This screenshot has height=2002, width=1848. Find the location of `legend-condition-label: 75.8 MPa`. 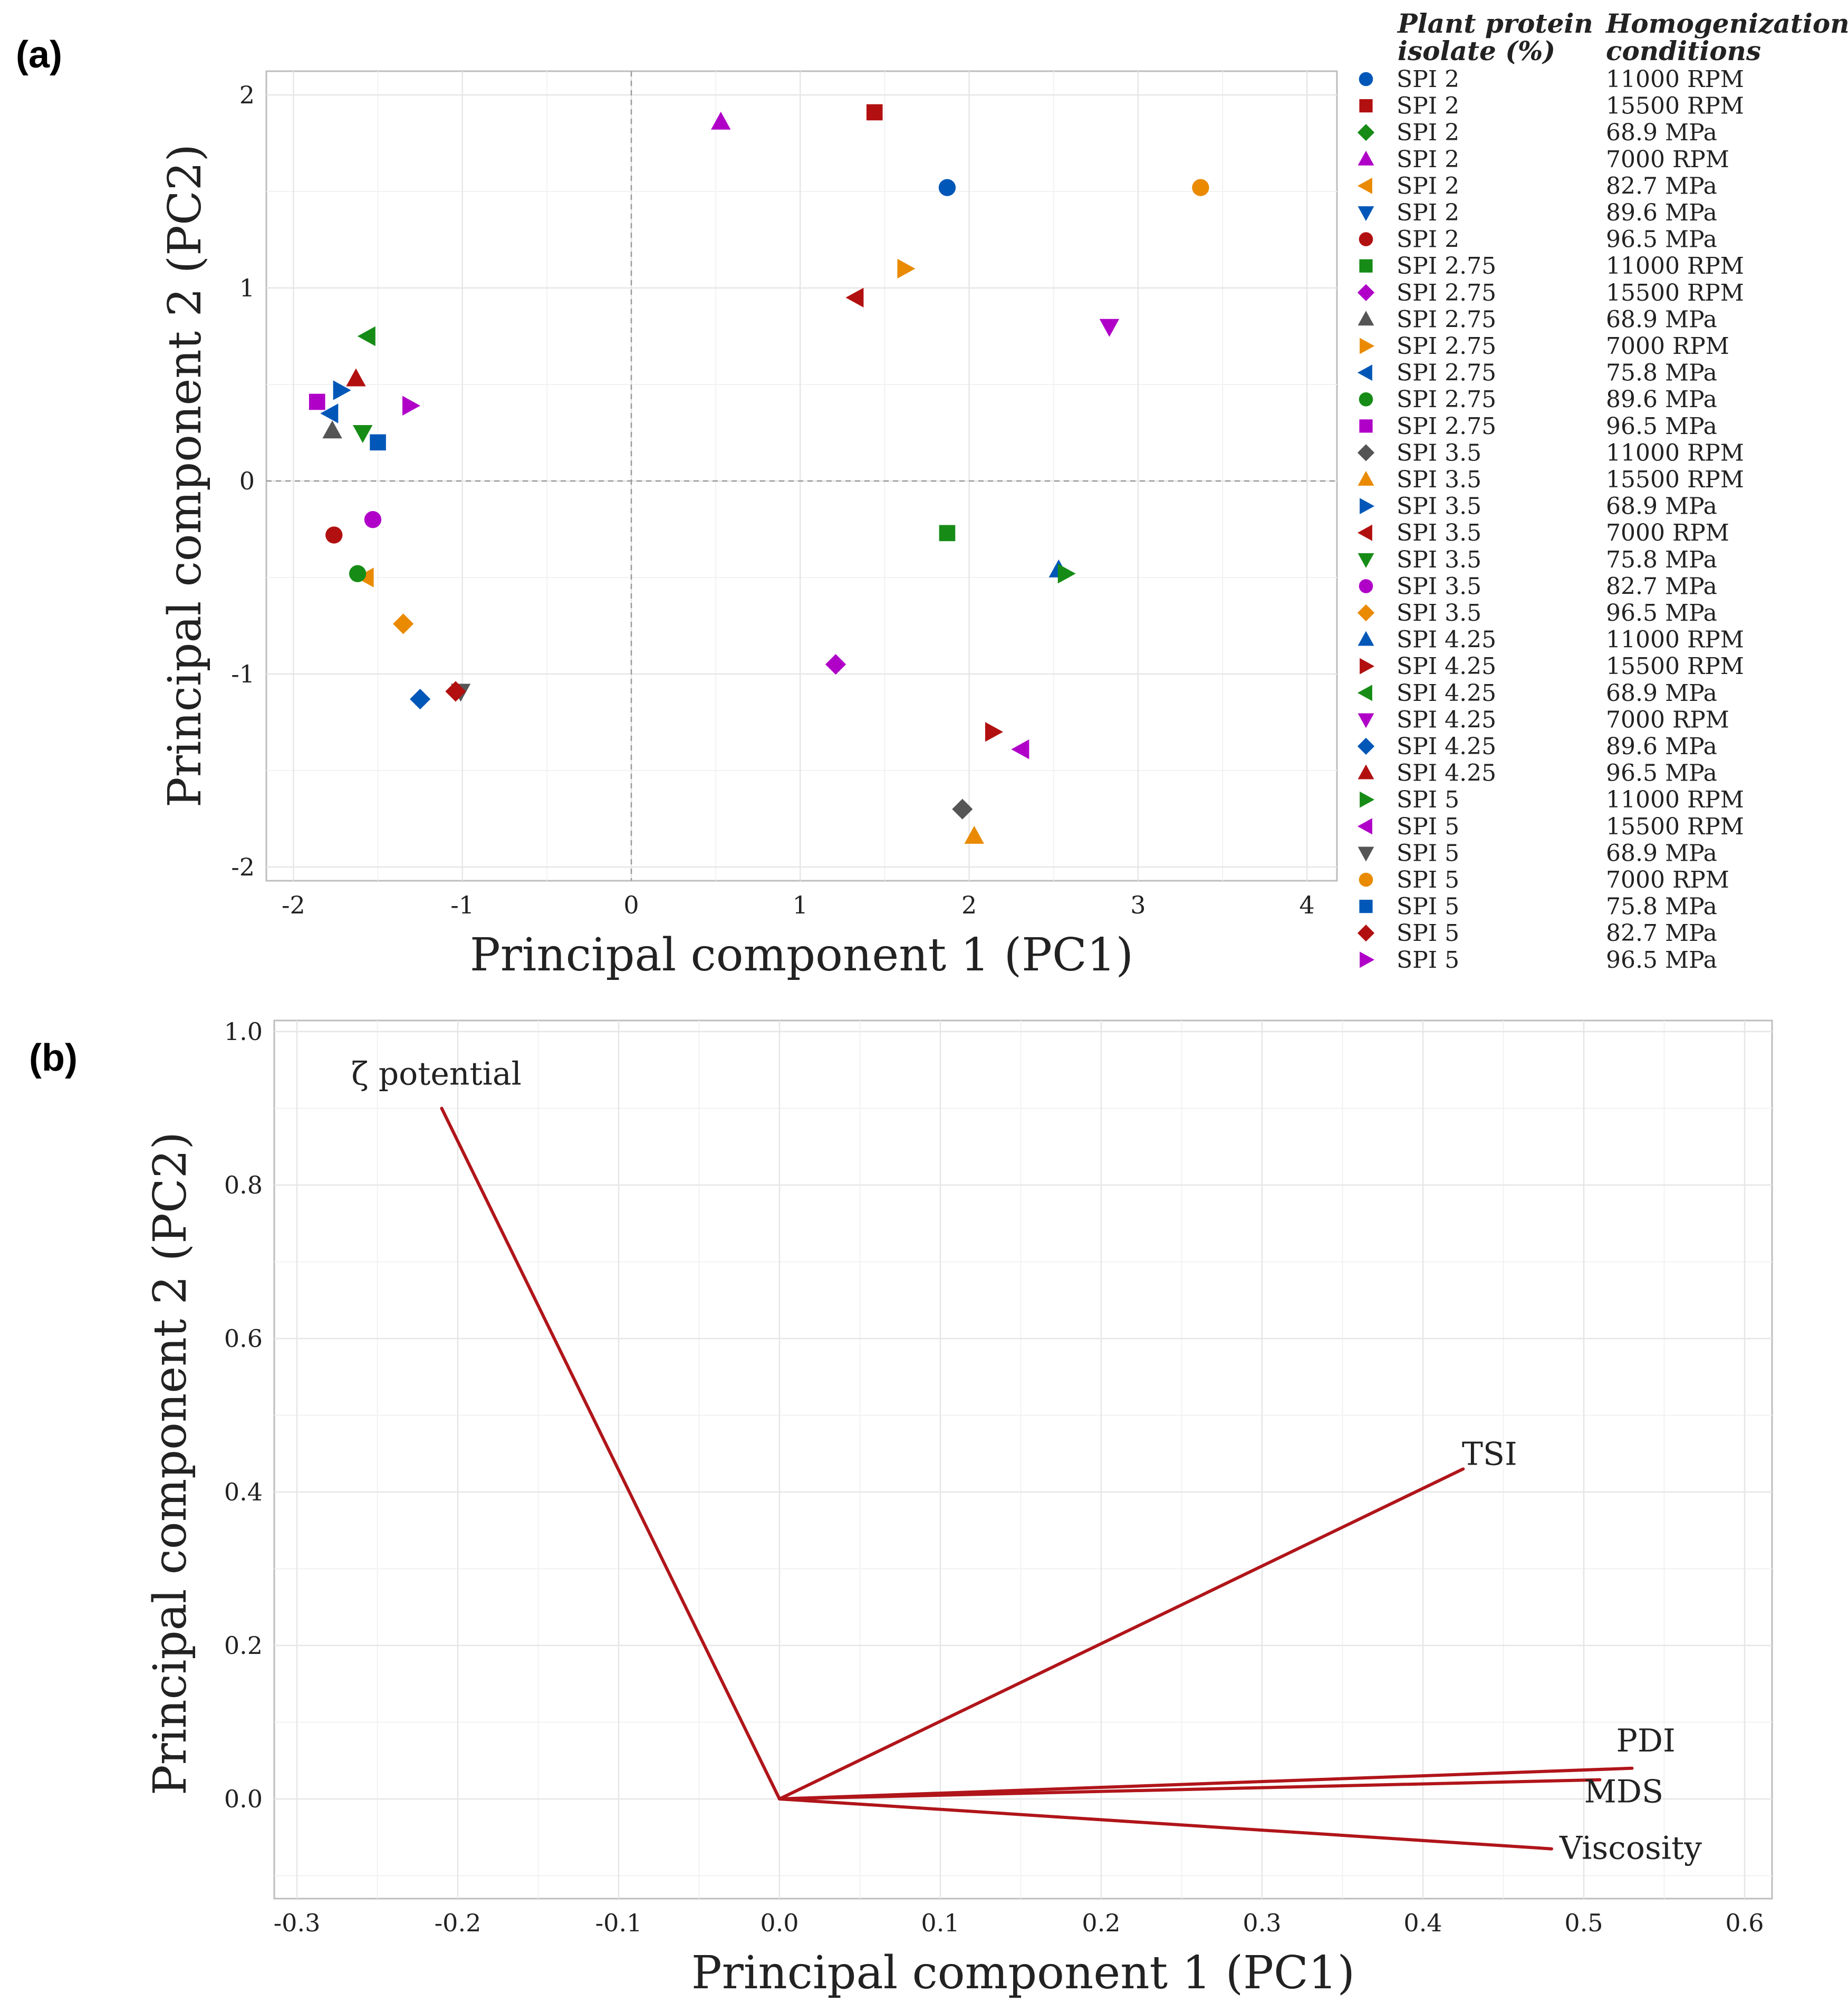

legend-condition-label: 75.8 MPa is located at coordinates (1661, 373).